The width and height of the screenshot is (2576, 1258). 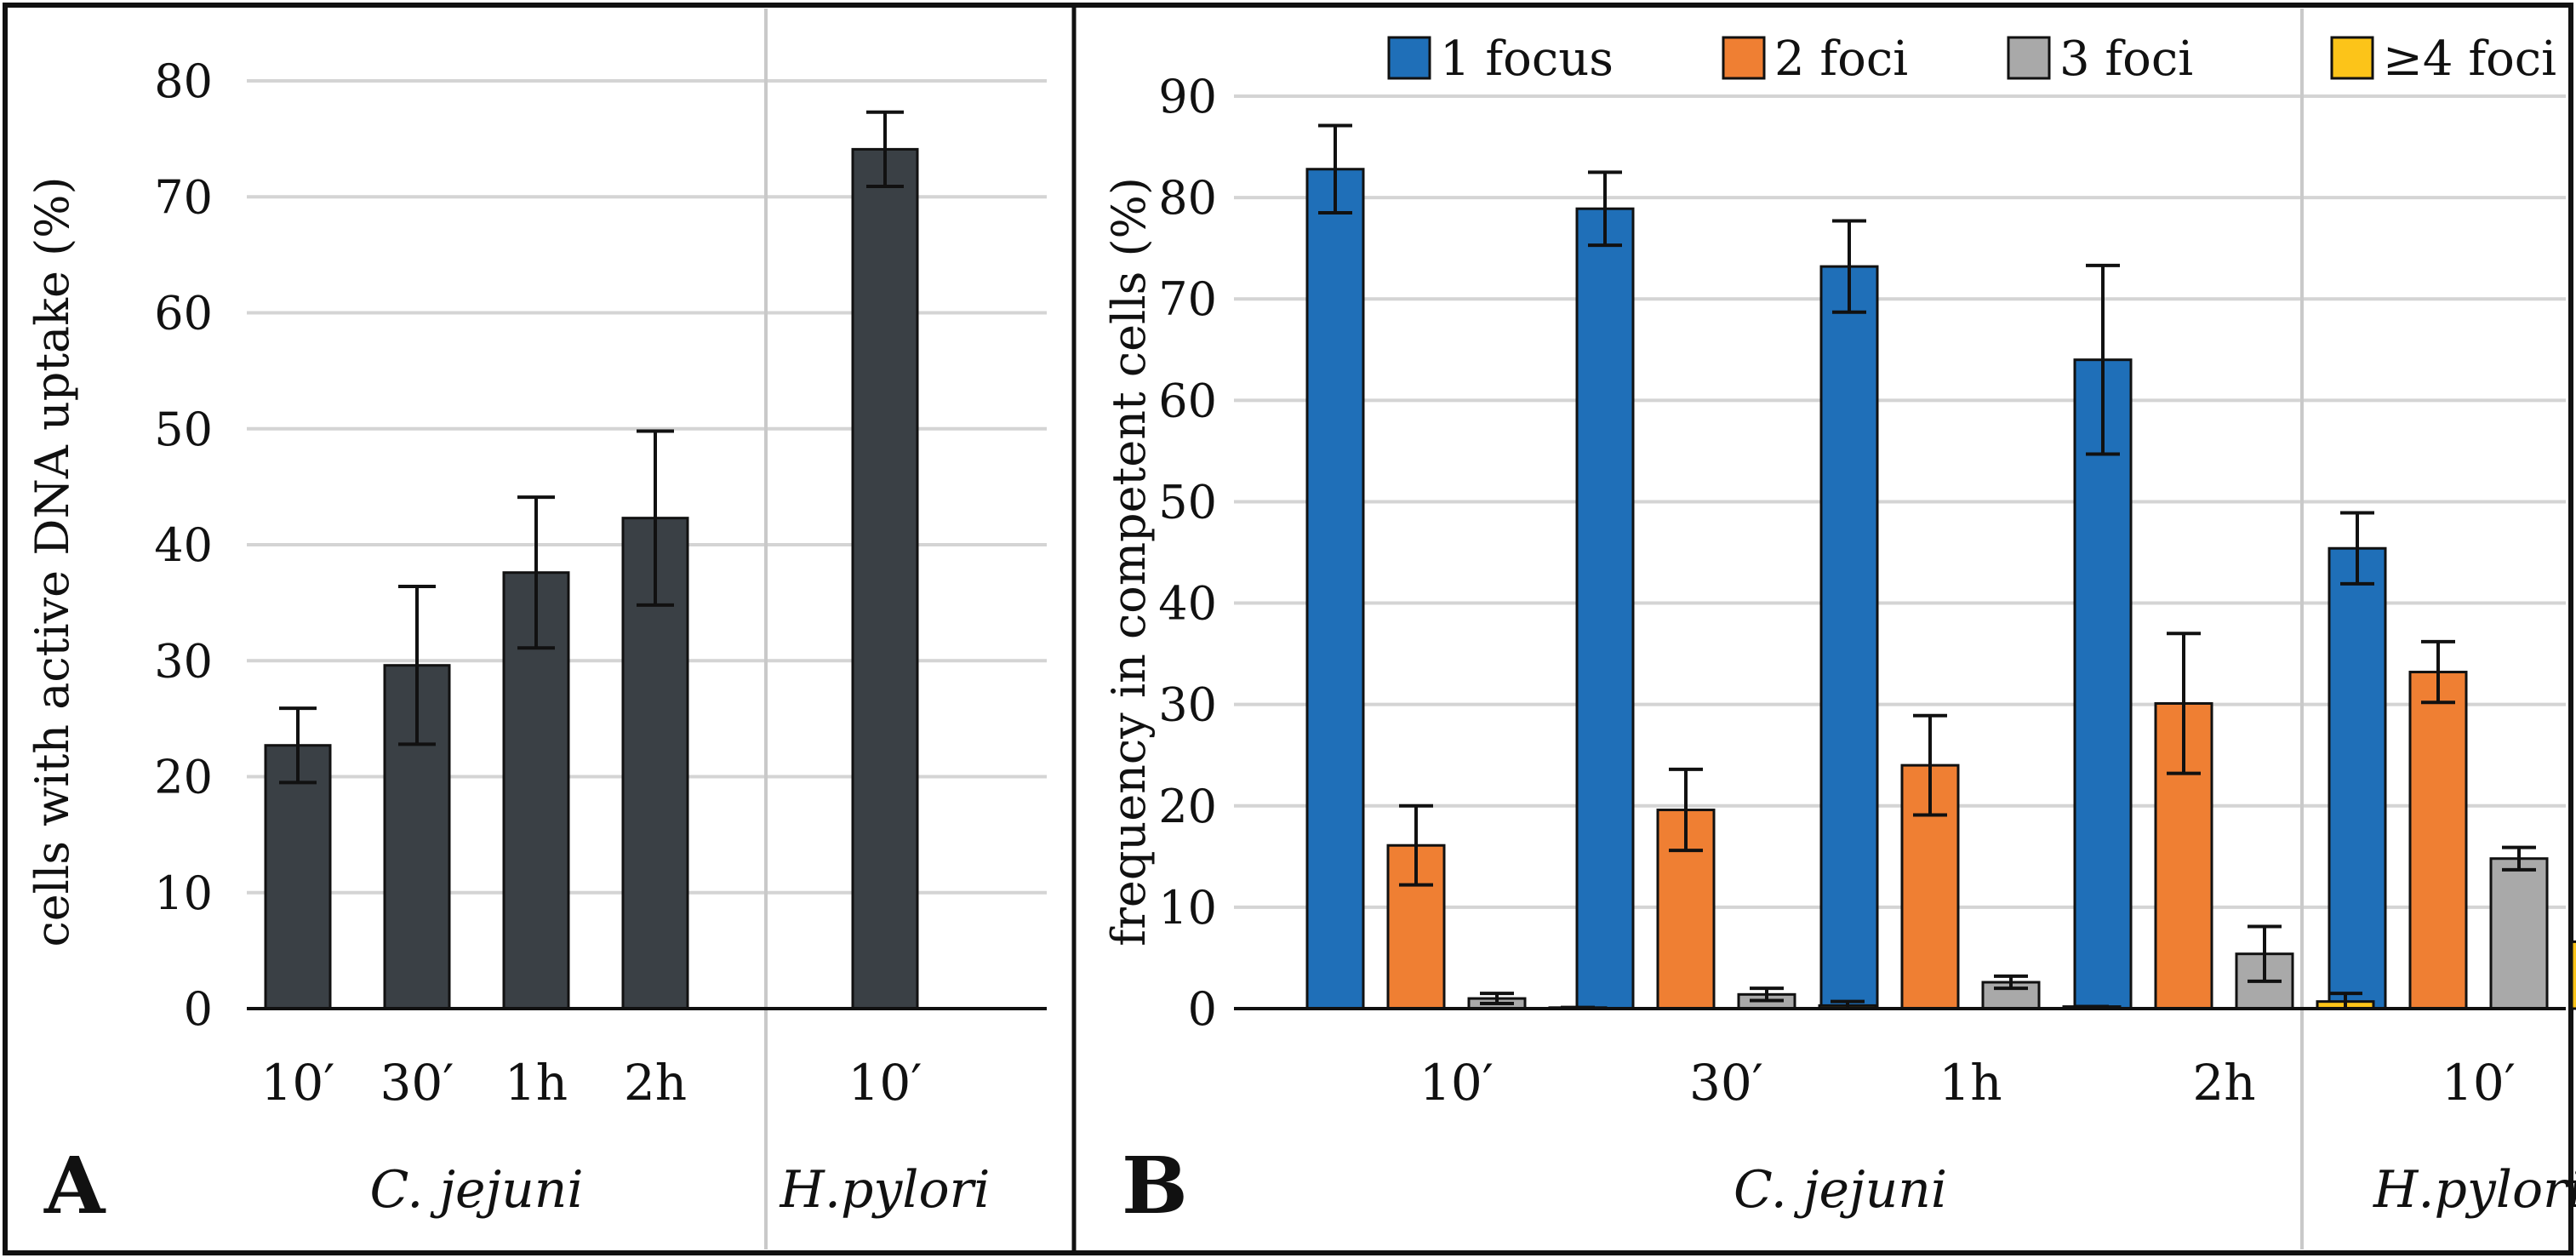 I want to click on panel-b-bar-s2-c4, so click(x=2519, y=933).